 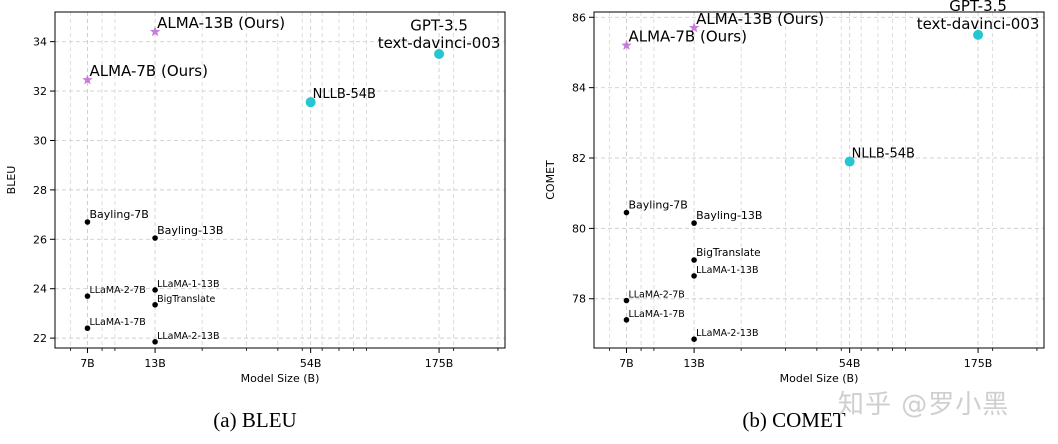 What do you see at coordinates (40, 91) in the screenshot?
I see `bleu-y-tick-label: 32` at bounding box center [40, 91].